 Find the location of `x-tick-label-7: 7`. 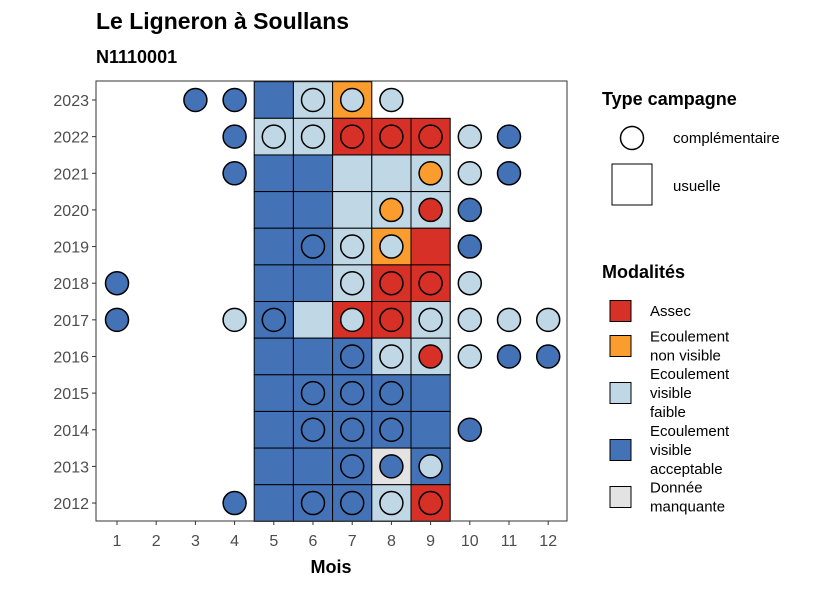

x-tick-label-7: 7 is located at coordinates (352, 541).